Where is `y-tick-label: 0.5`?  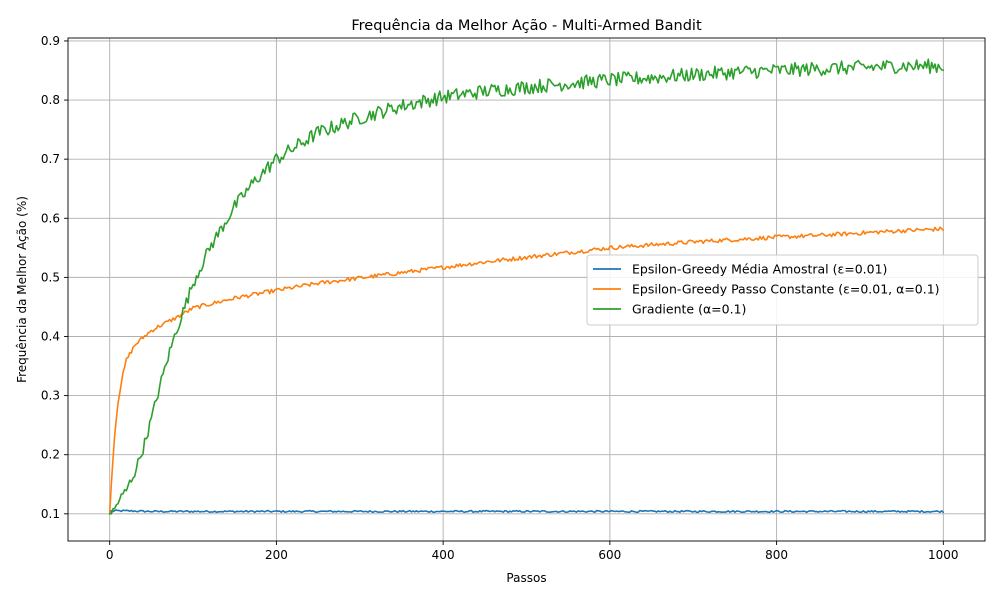
y-tick-label: 0.5 is located at coordinates (50, 277).